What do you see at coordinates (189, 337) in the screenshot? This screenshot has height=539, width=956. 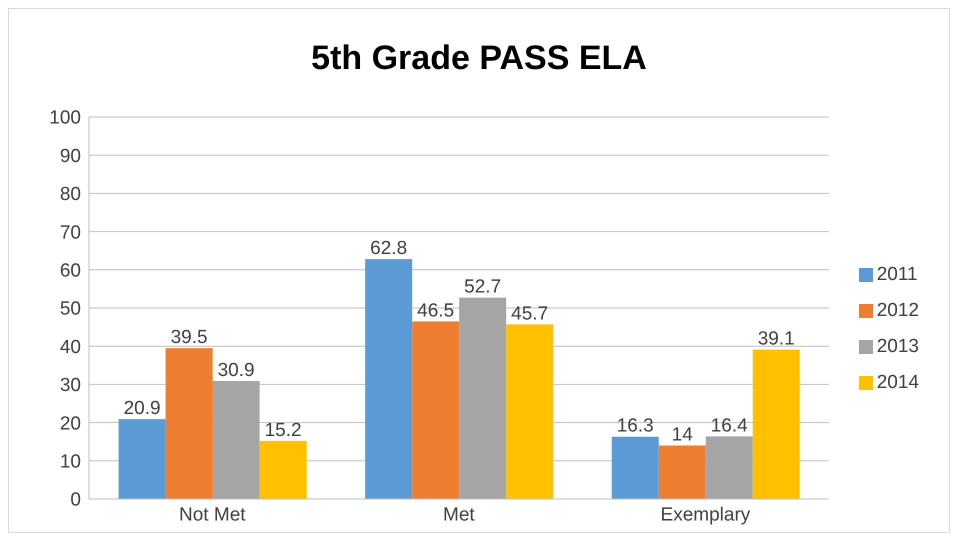 I see `data-label: 39.5` at bounding box center [189, 337].